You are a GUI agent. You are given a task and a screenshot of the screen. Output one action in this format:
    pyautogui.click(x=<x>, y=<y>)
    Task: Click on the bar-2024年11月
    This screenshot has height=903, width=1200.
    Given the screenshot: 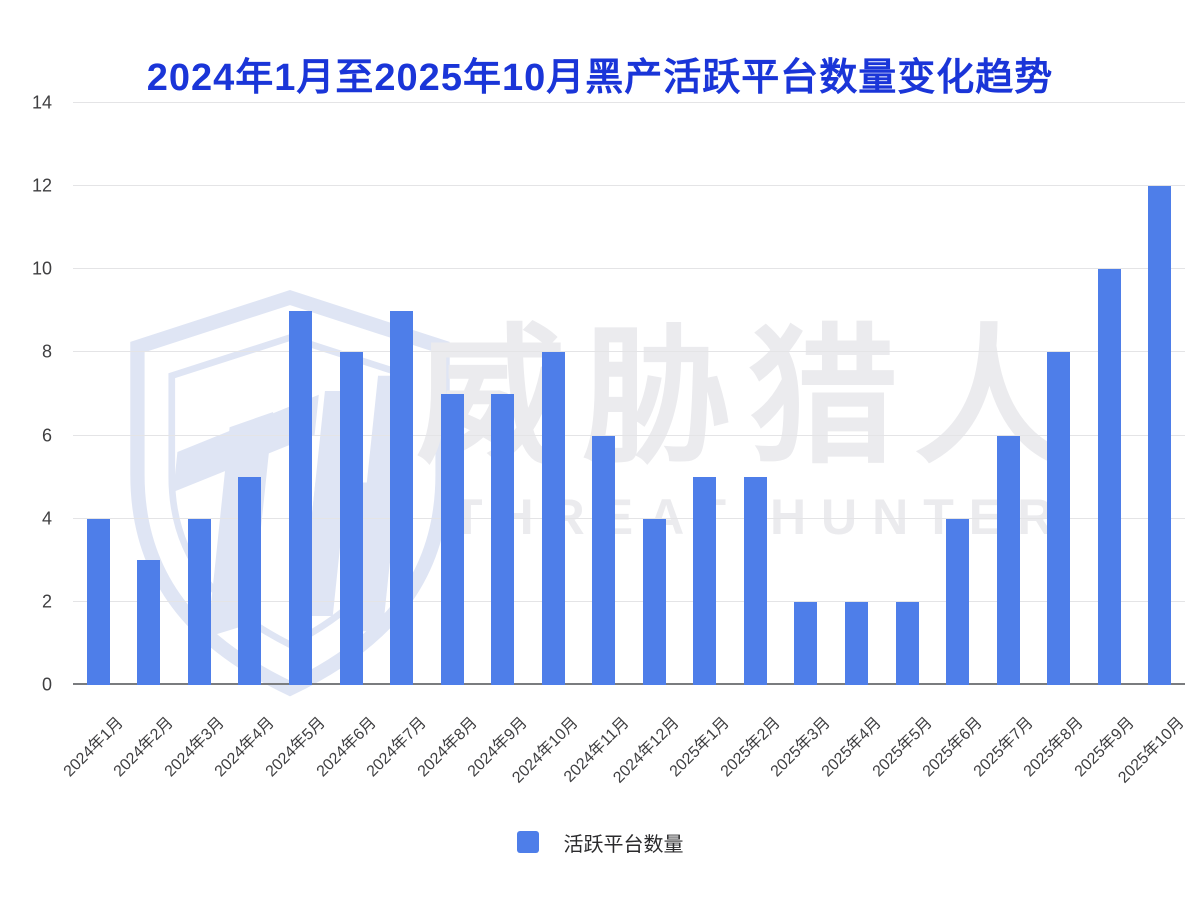 What is the action you would take?
    pyautogui.click(x=604, y=560)
    